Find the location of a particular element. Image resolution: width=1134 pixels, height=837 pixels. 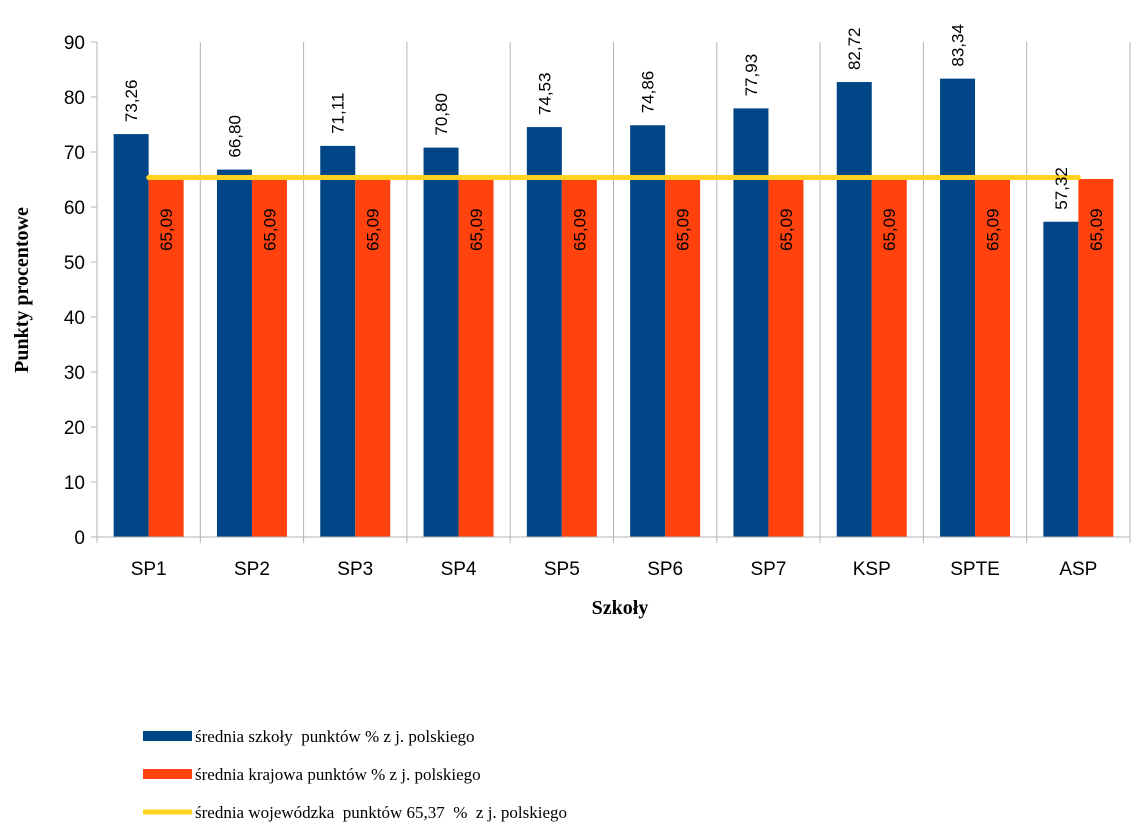

bar-school-sp5 is located at coordinates (544, 332).